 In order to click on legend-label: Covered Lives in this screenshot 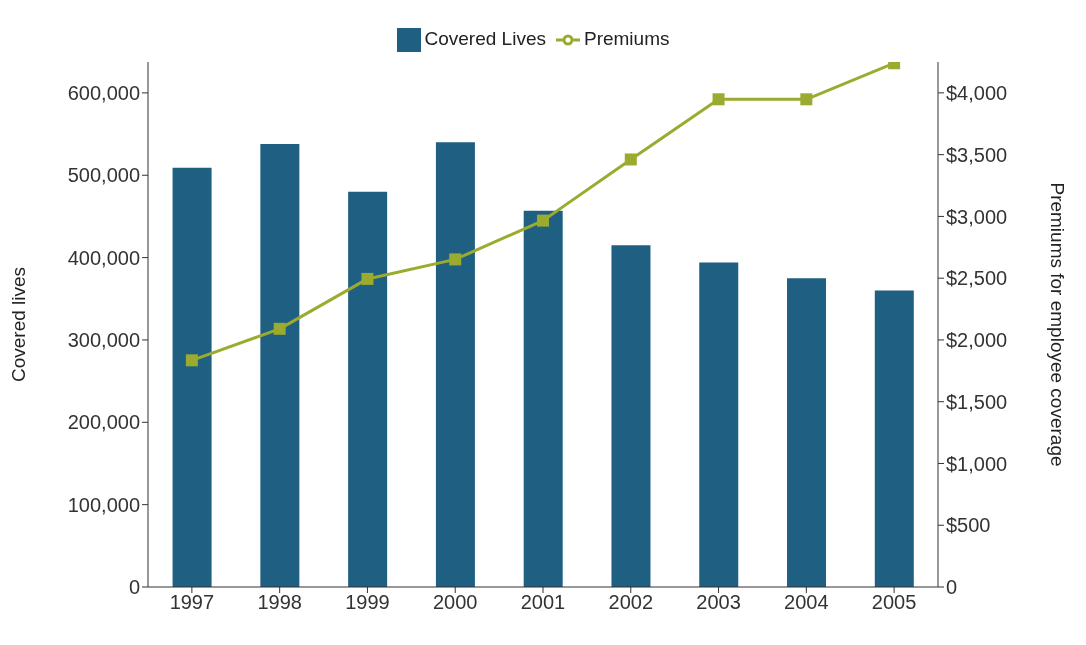, I will do `click(485, 39)`.